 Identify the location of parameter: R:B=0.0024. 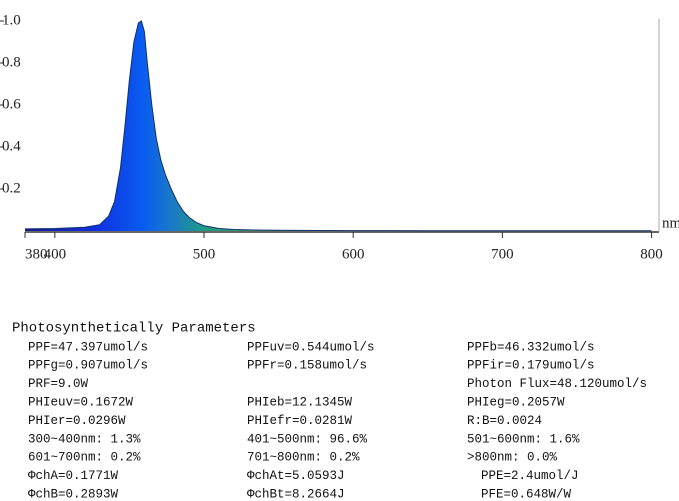
(504, 421).